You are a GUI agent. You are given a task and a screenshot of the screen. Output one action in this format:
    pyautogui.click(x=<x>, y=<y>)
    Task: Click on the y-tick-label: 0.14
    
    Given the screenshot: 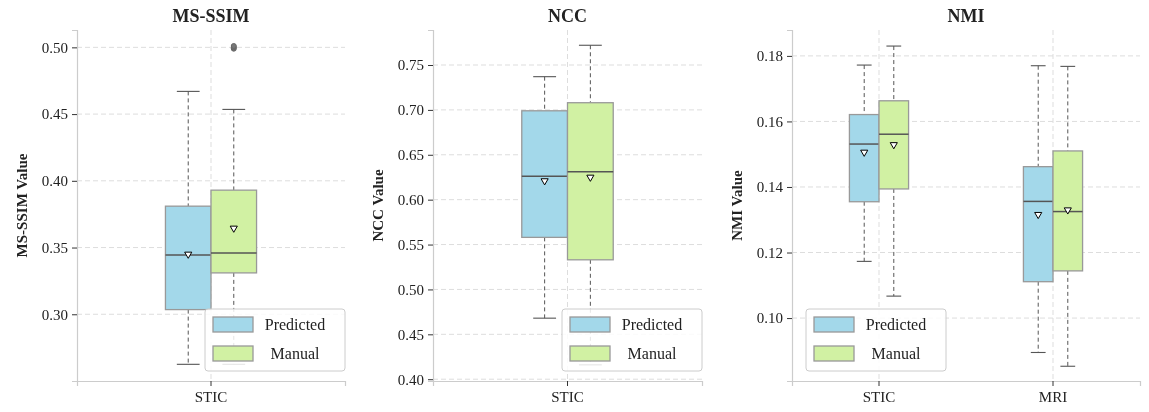 What is the action you would take?
    pyautogui.click(x=770, y=187)
    